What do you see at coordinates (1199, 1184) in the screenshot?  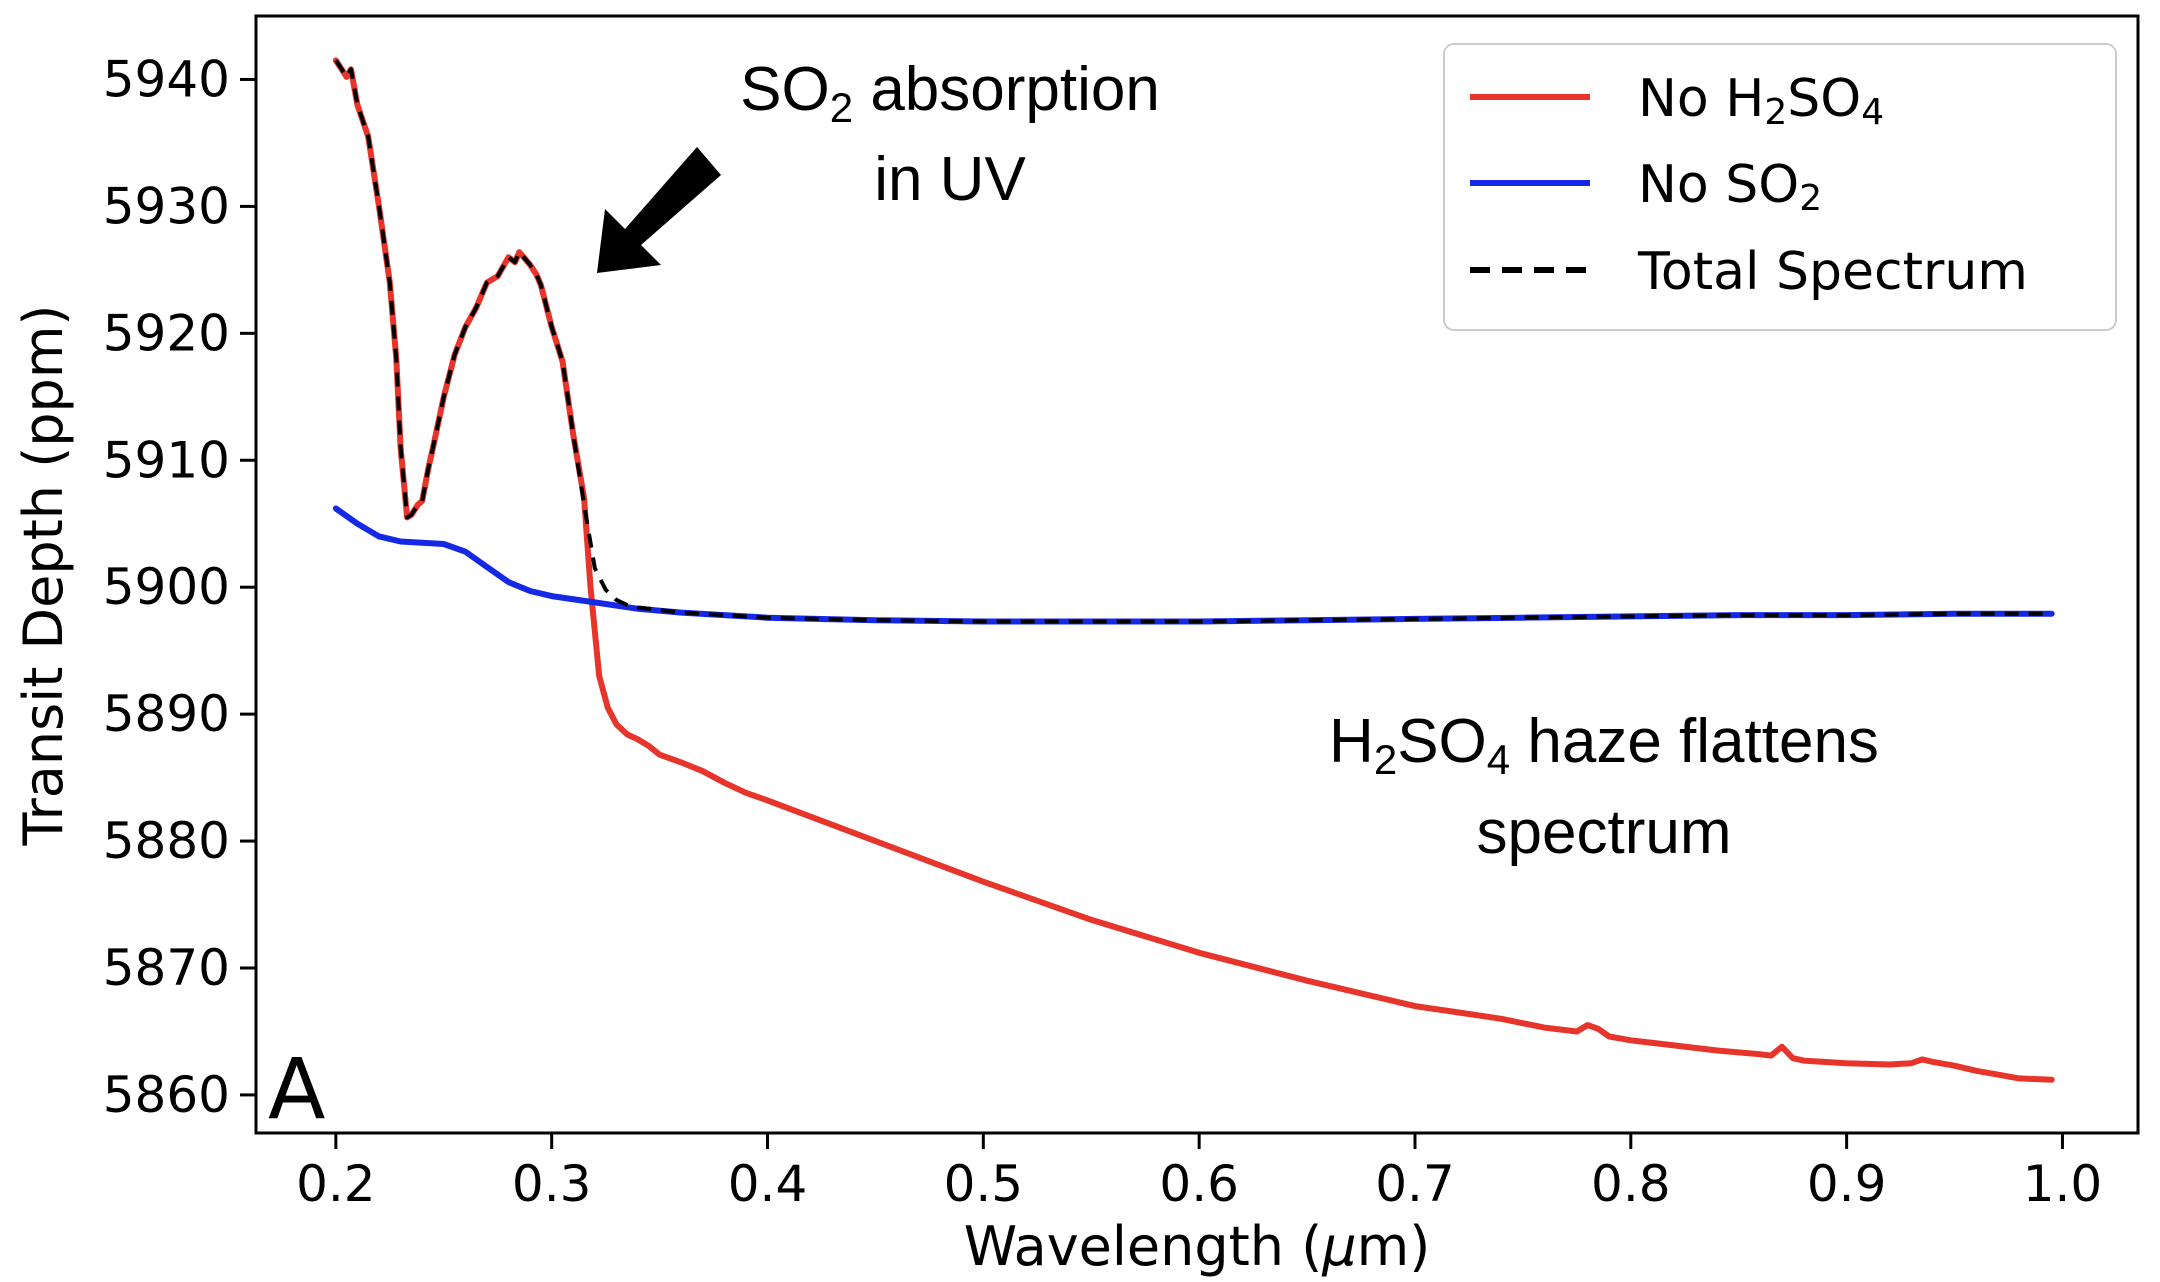 I see `x-tick-label: 0.6` at bounding box center [1199, 1184].